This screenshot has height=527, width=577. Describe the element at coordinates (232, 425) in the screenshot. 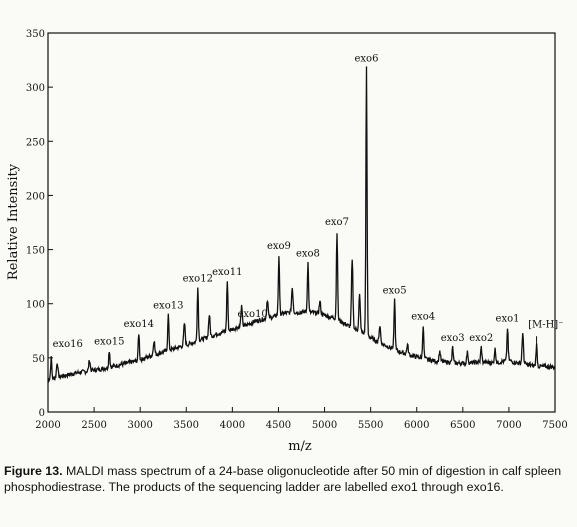

I see `x-tick-label: 4000` at that location.